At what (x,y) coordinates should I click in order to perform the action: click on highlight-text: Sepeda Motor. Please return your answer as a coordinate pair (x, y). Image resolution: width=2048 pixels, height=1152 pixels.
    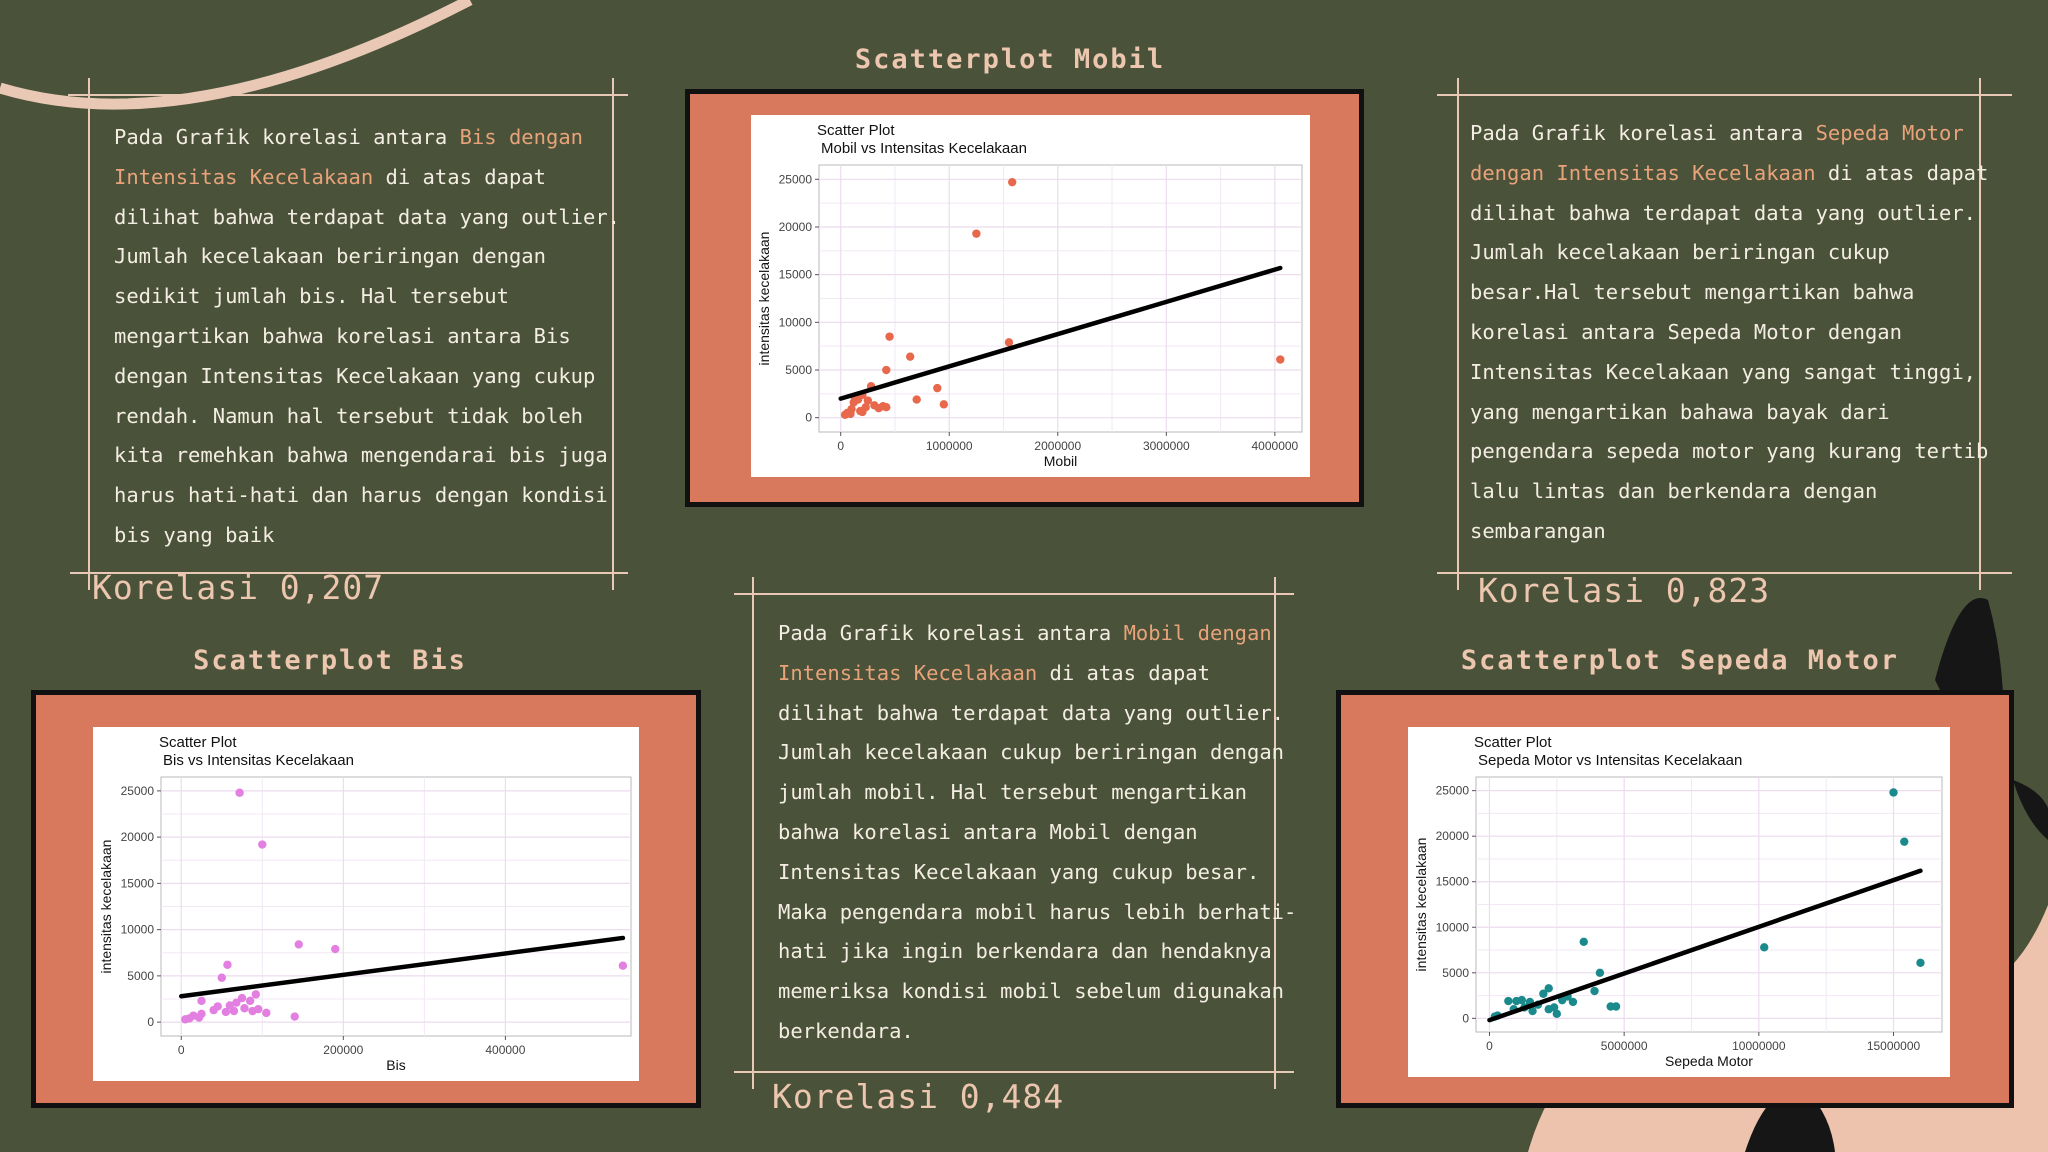
    Looking at the image, I should click on (1889, 133).